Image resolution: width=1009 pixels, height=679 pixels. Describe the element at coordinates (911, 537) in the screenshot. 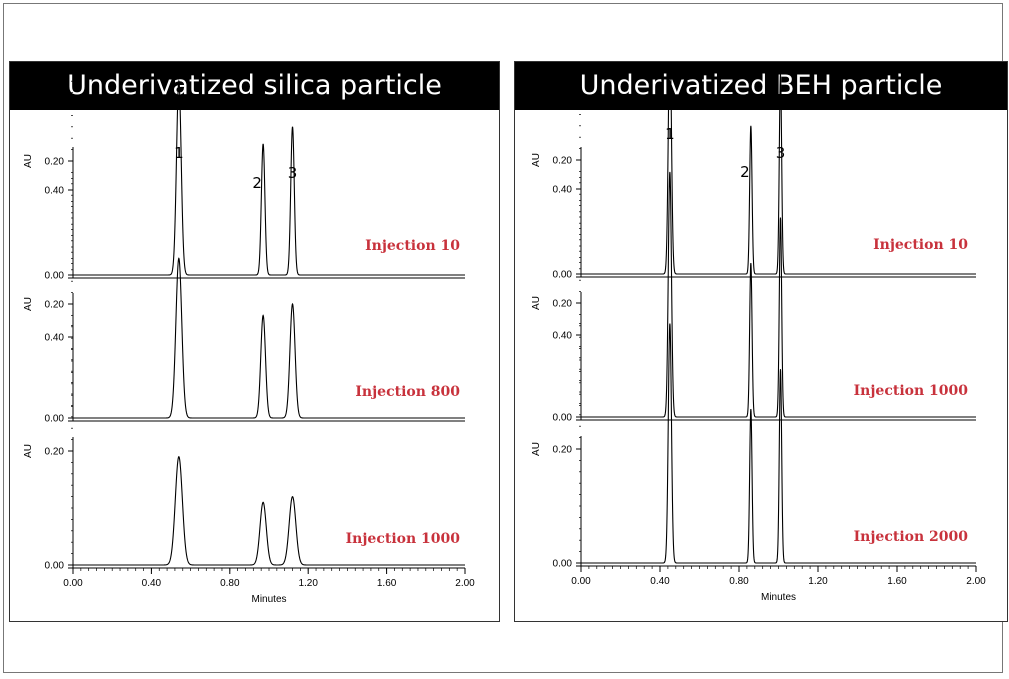

I see `injection-label: Injection 2000` at that location.